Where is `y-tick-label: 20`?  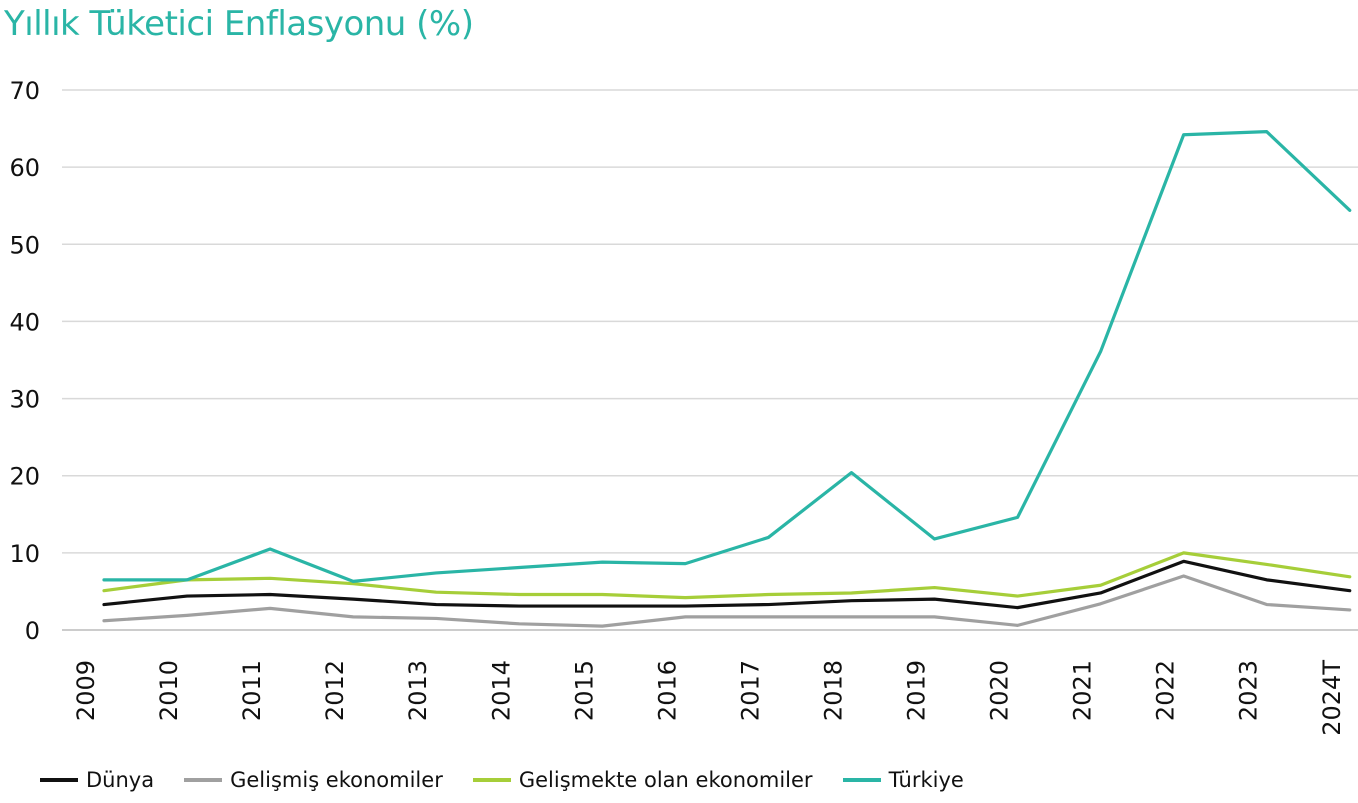
y-tick-label: 20 is located at coordinates (24, 477).